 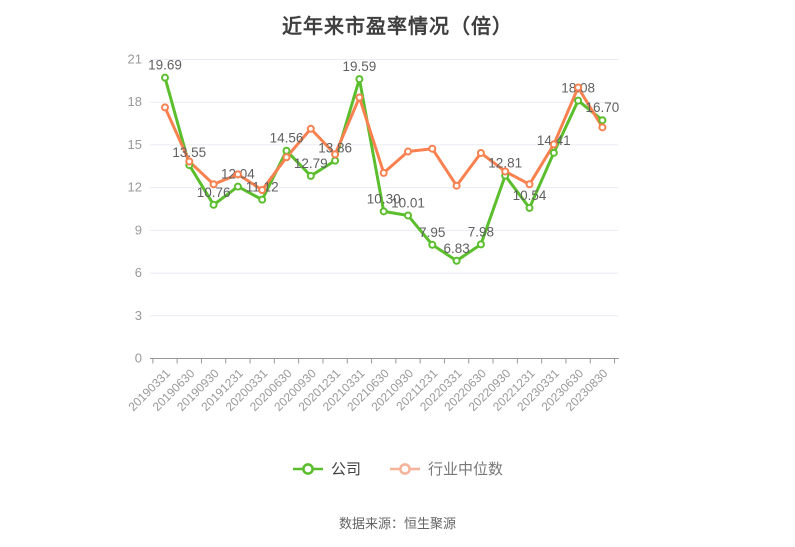 I want to click on legend-item-industry-median: 行业中位数, so click(x=446, y=468).